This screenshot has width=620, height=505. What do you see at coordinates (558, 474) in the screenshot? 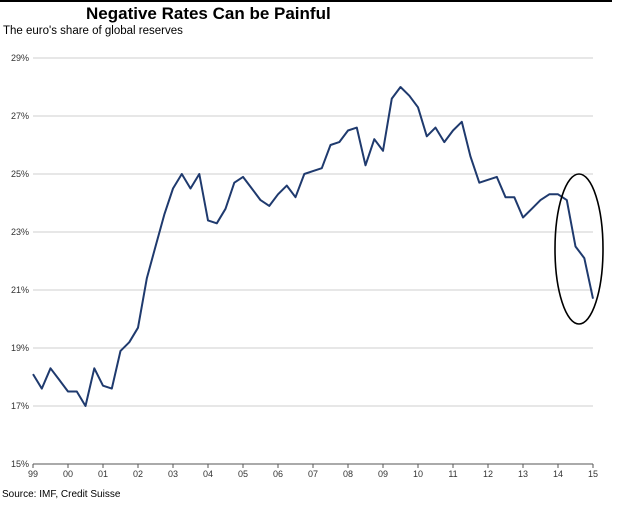
I see `x-tick-label: 14` at bounding box center [558, 474].